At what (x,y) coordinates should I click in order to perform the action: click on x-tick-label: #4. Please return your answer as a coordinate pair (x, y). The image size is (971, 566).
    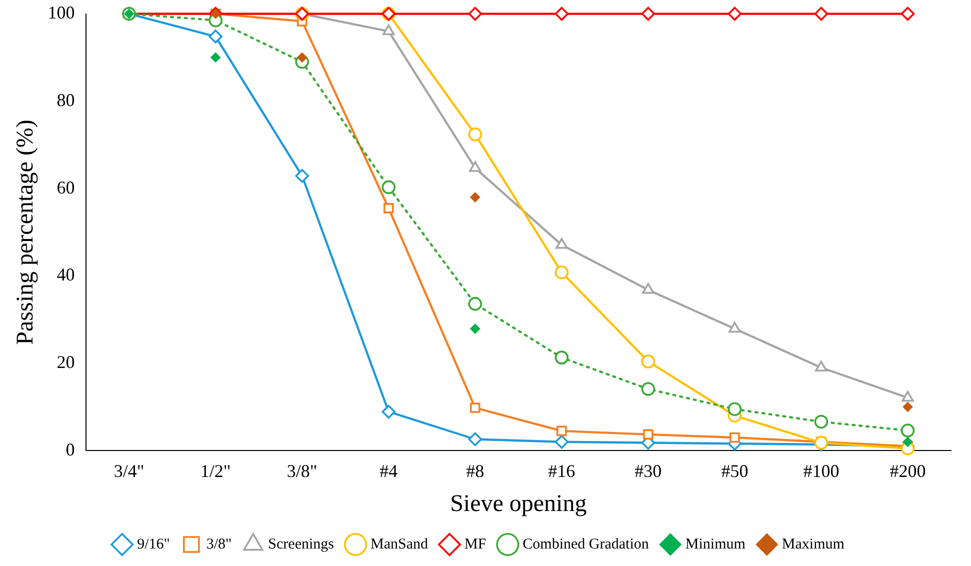
    Looking at the image, I should click on (389, 471).